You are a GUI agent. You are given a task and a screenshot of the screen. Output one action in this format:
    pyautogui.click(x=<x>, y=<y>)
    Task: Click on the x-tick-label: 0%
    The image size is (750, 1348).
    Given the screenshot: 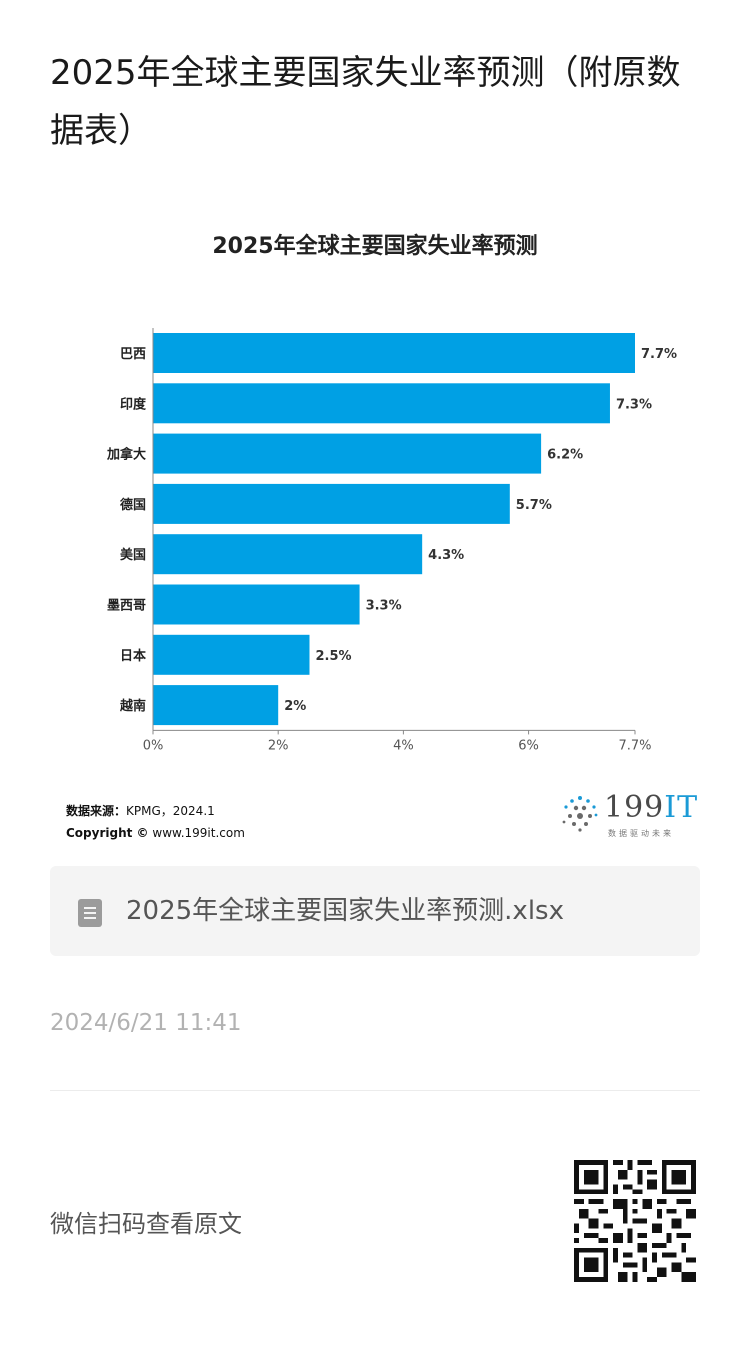 What is the action you would take?
    pyautogui.click(x=153, y=745)
    